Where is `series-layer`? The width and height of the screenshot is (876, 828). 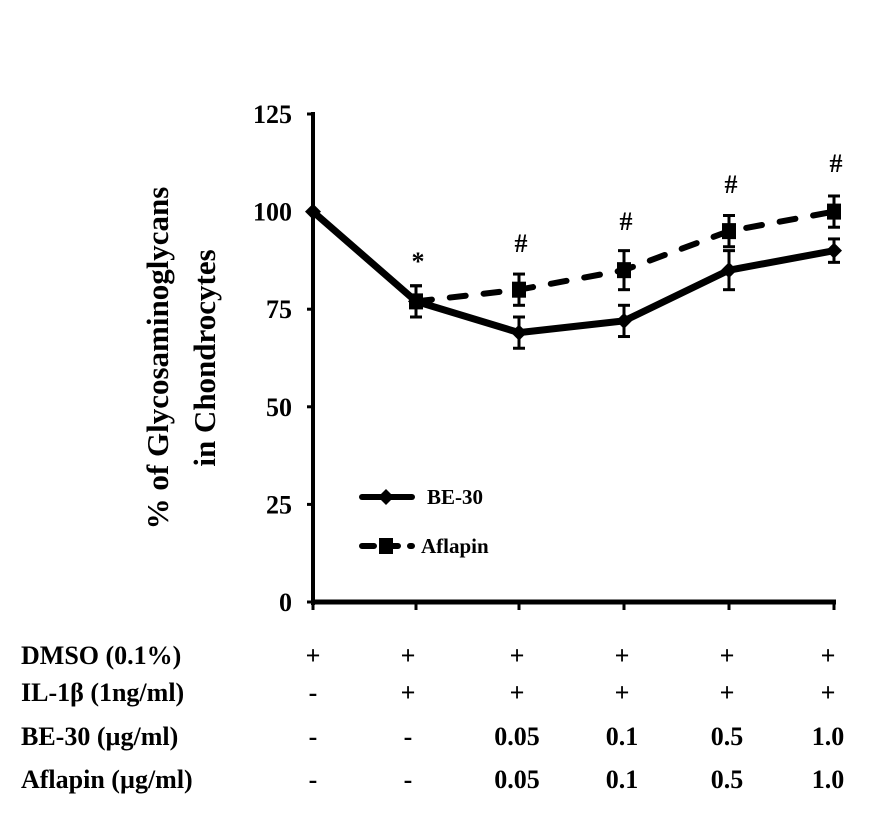 series-layer is located at coordinates (573, 272).